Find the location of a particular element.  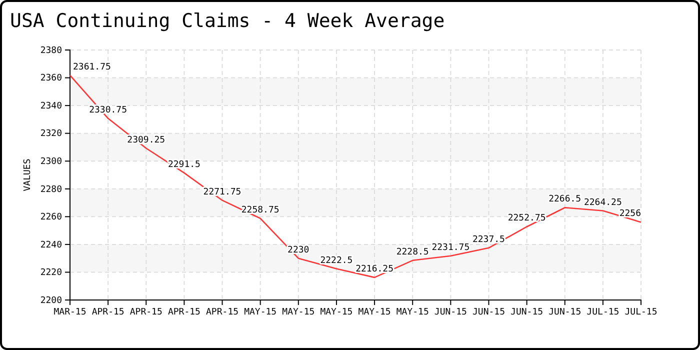

data-label: 2231.75 is located at coordinates (451, 247).